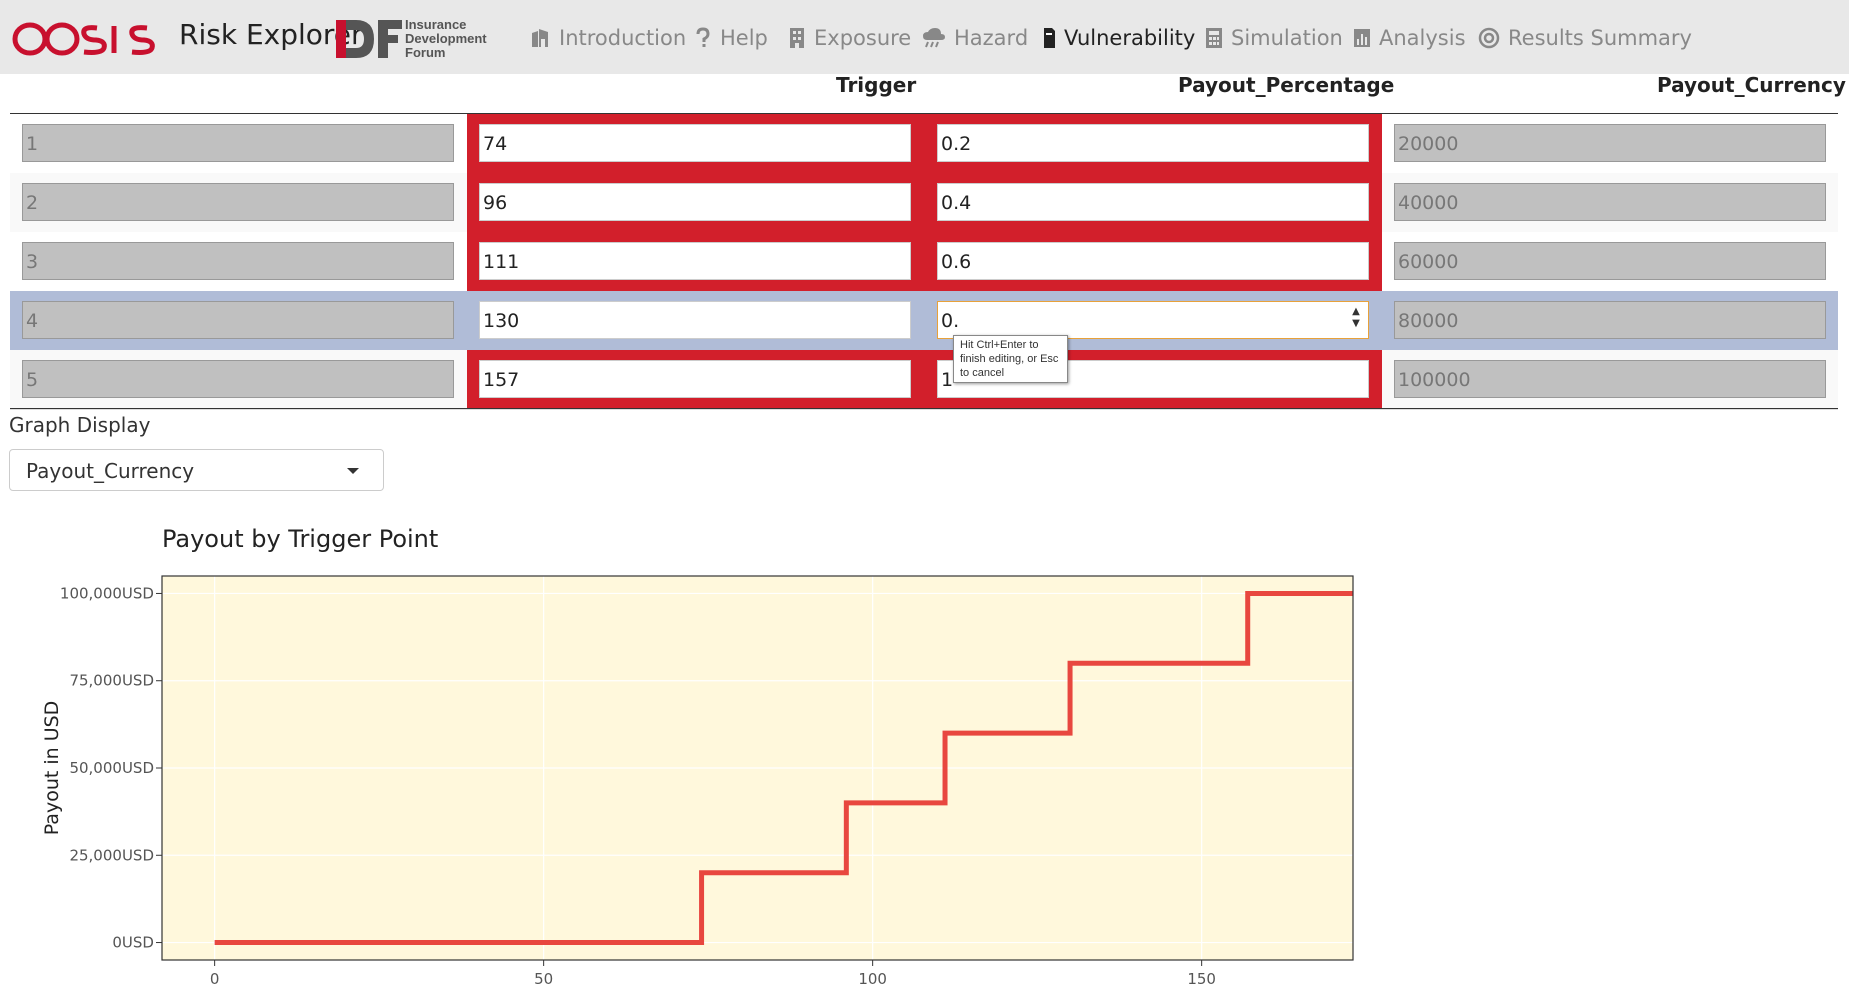  I want to click on office-building-icon, so click(797, 38).